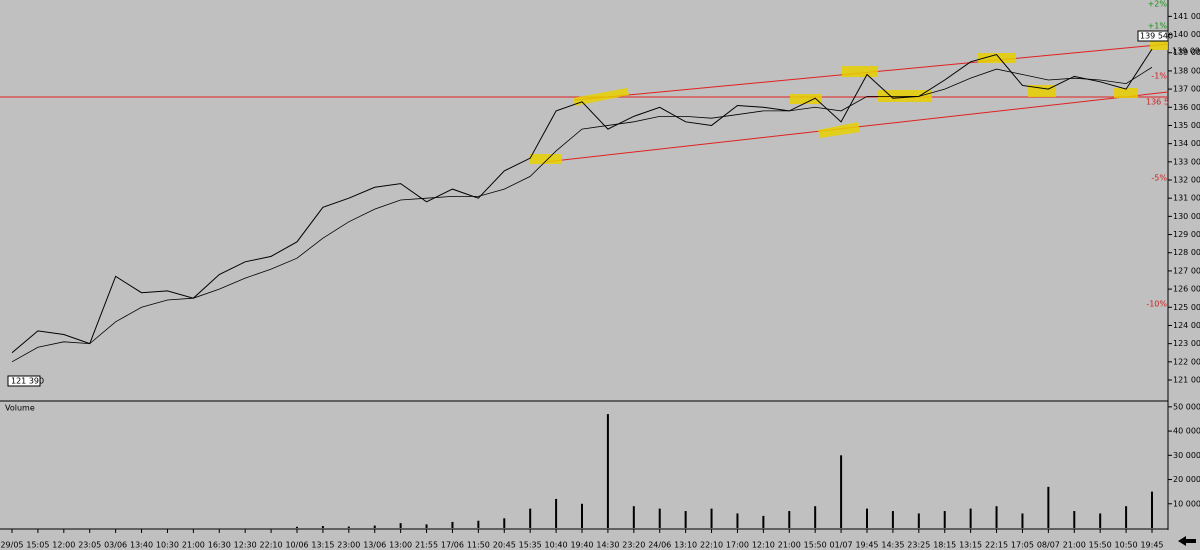 The image size is (1200, 550). Describe the element at coordinates (1186, 216) in the screenshot. I see `y-tick-label: 130 000` at that location.